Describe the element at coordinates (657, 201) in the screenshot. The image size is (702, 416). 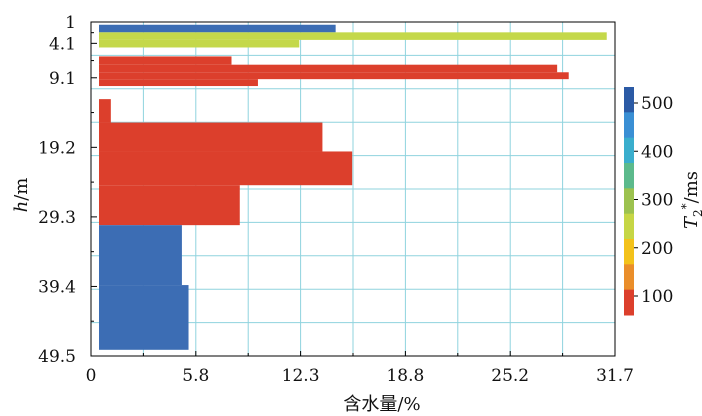
I see `colorbar-tick-label: 300` at that location.